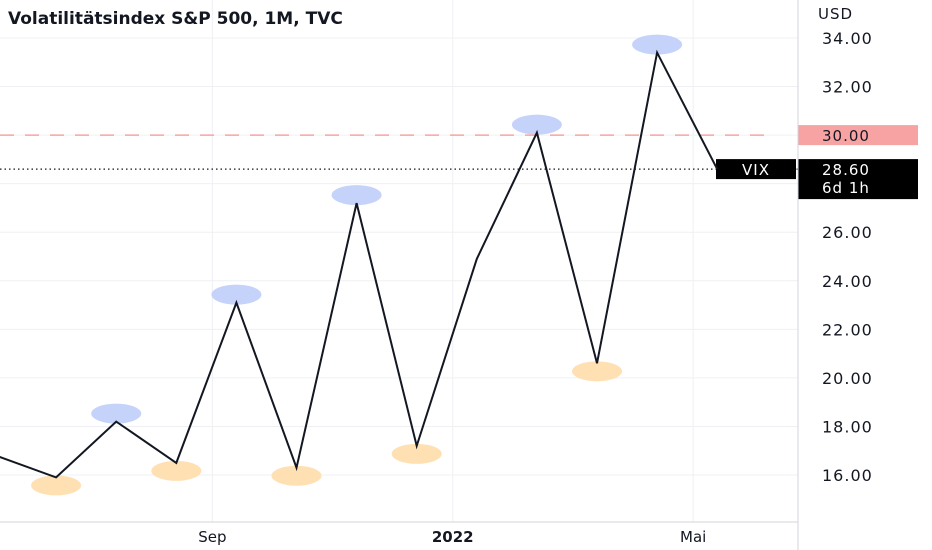 The width and height of the screenshot is (932, 550). Describe the element at coordinates (212, 537) in the screenshot. I see `x-tick-label: Sep` at that location.